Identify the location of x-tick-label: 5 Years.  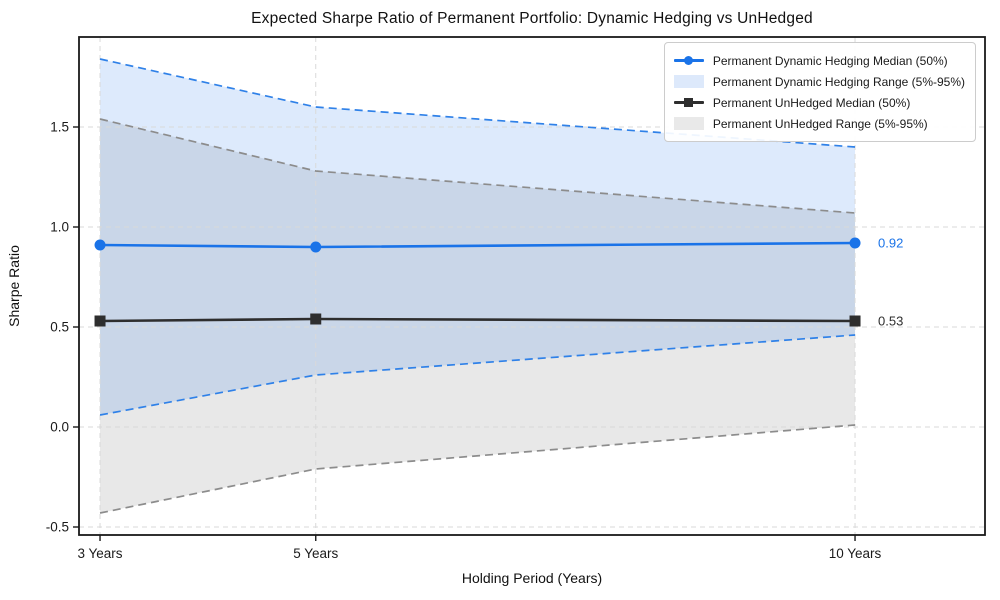
(315, 553).